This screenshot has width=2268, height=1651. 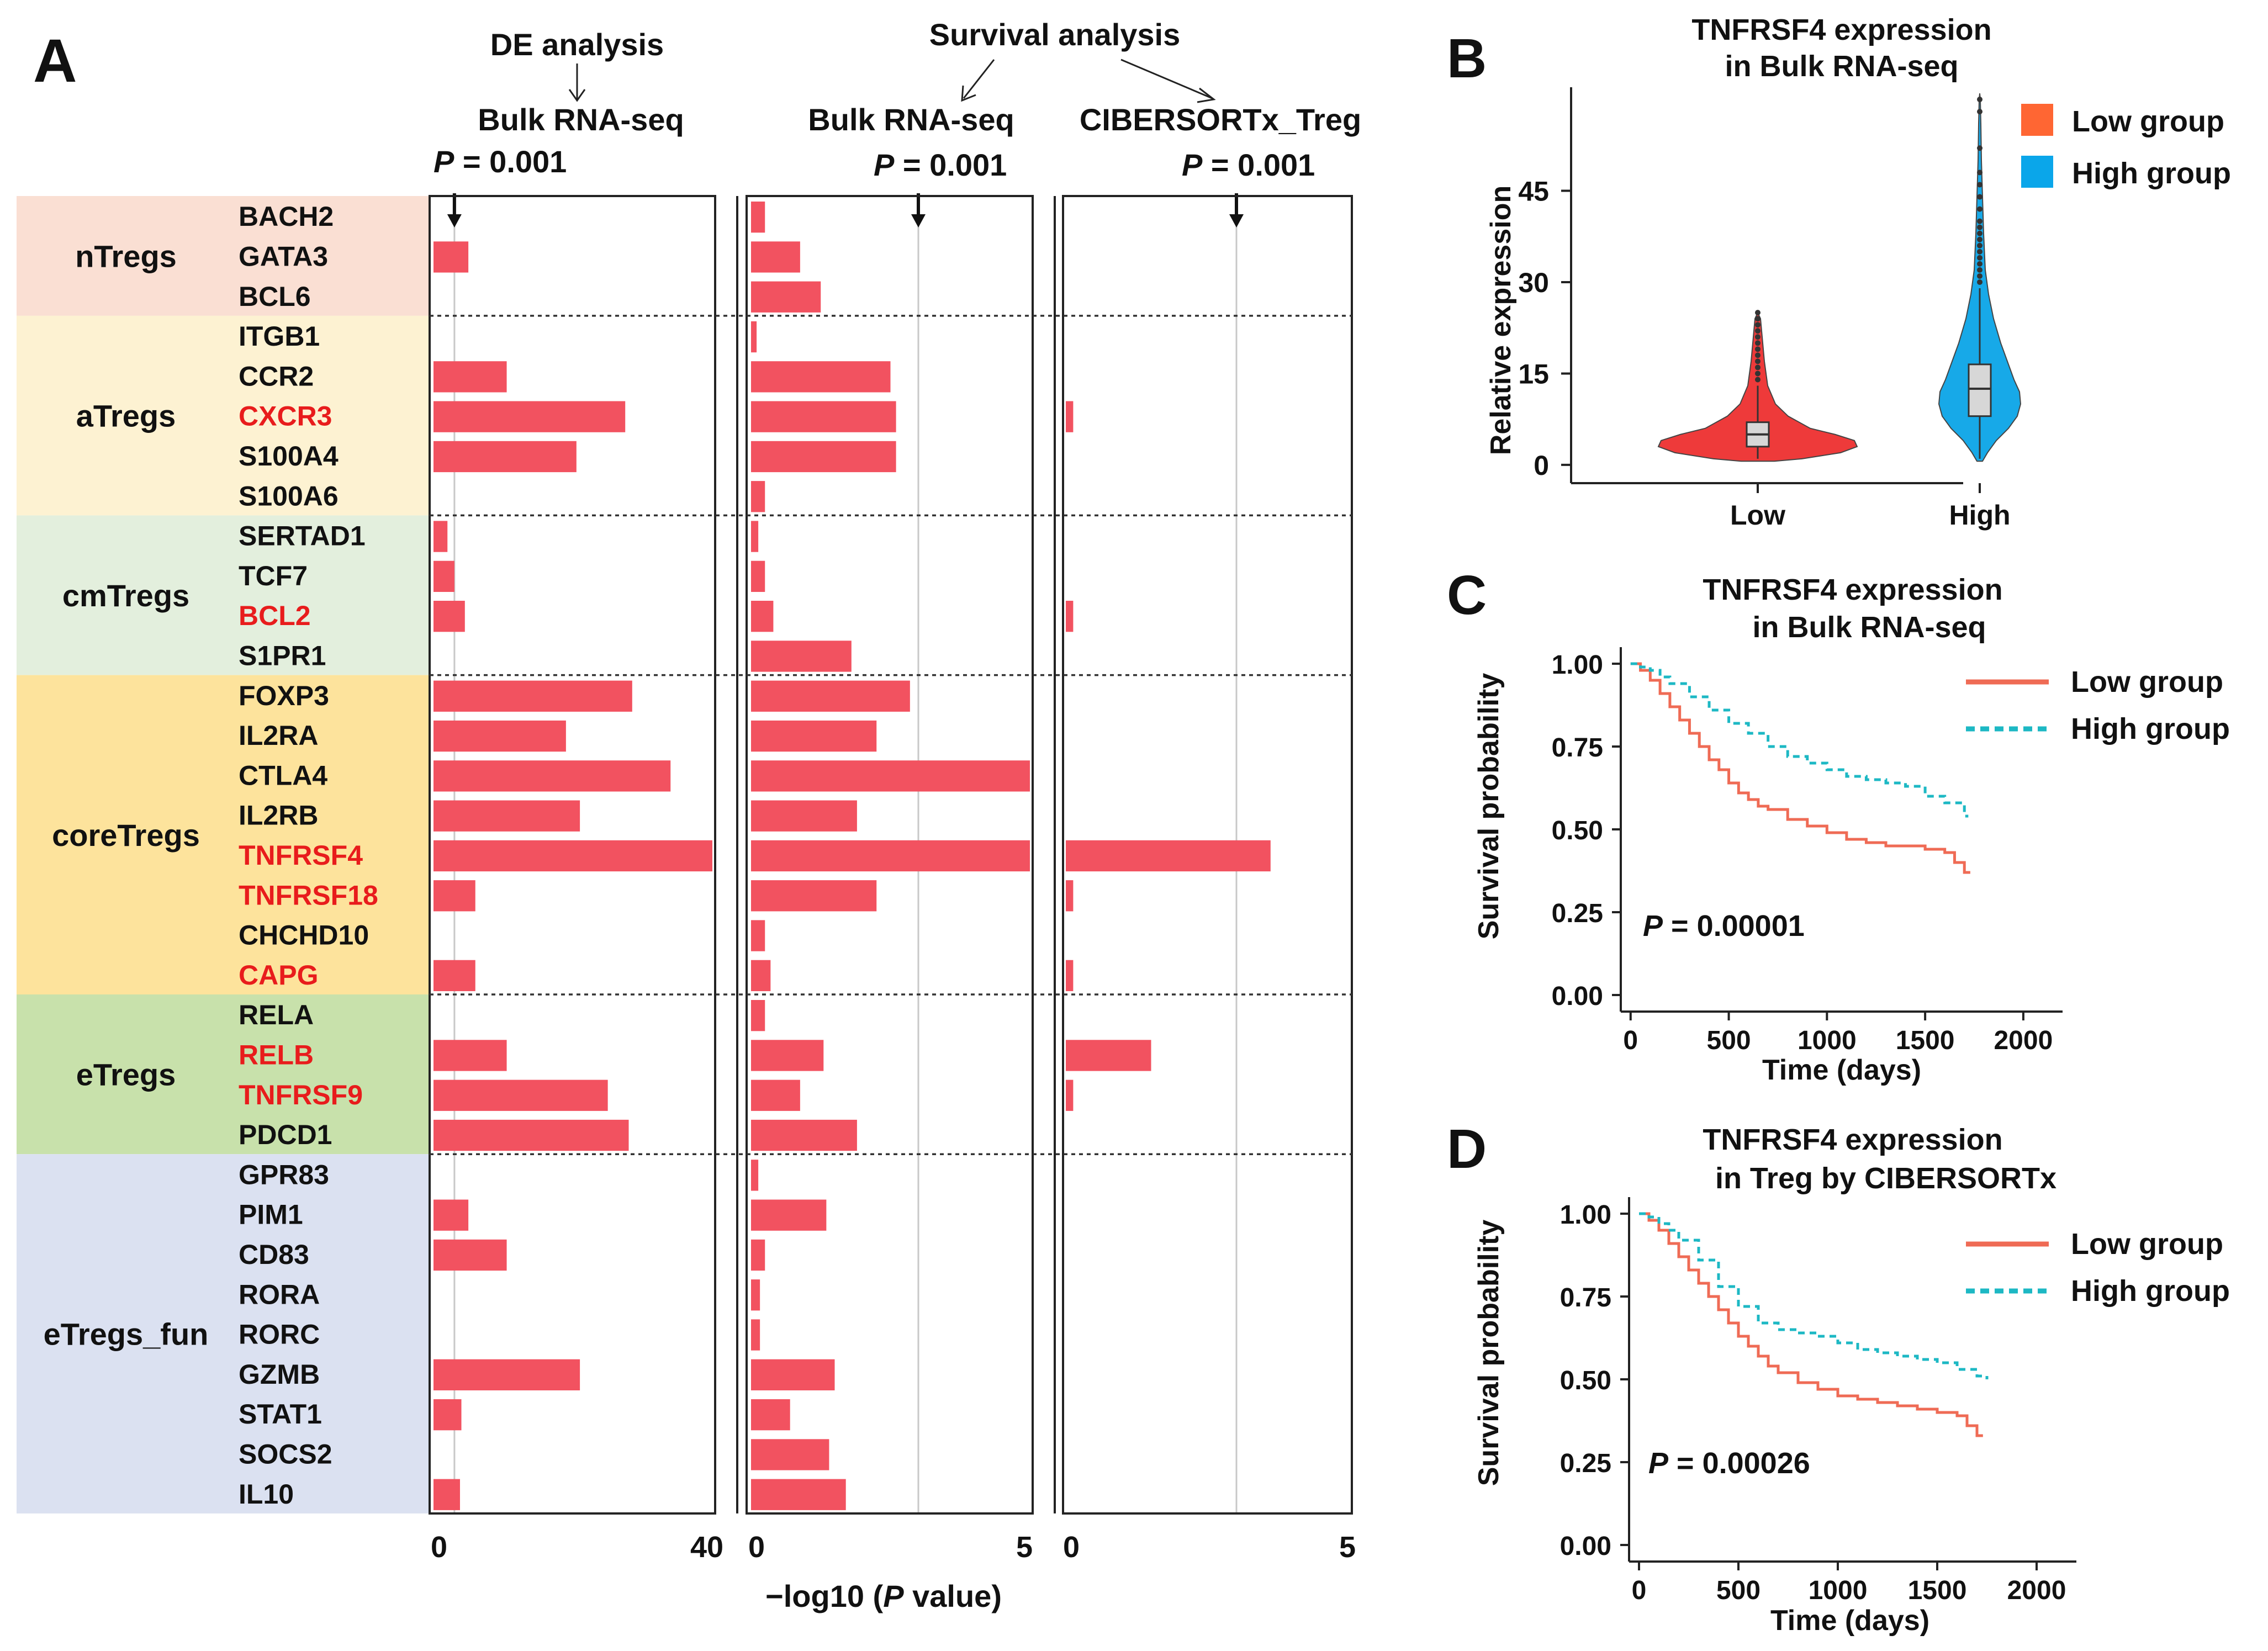 I want to click on gene-label: TNFRSF18, so click(x=308, y=895).